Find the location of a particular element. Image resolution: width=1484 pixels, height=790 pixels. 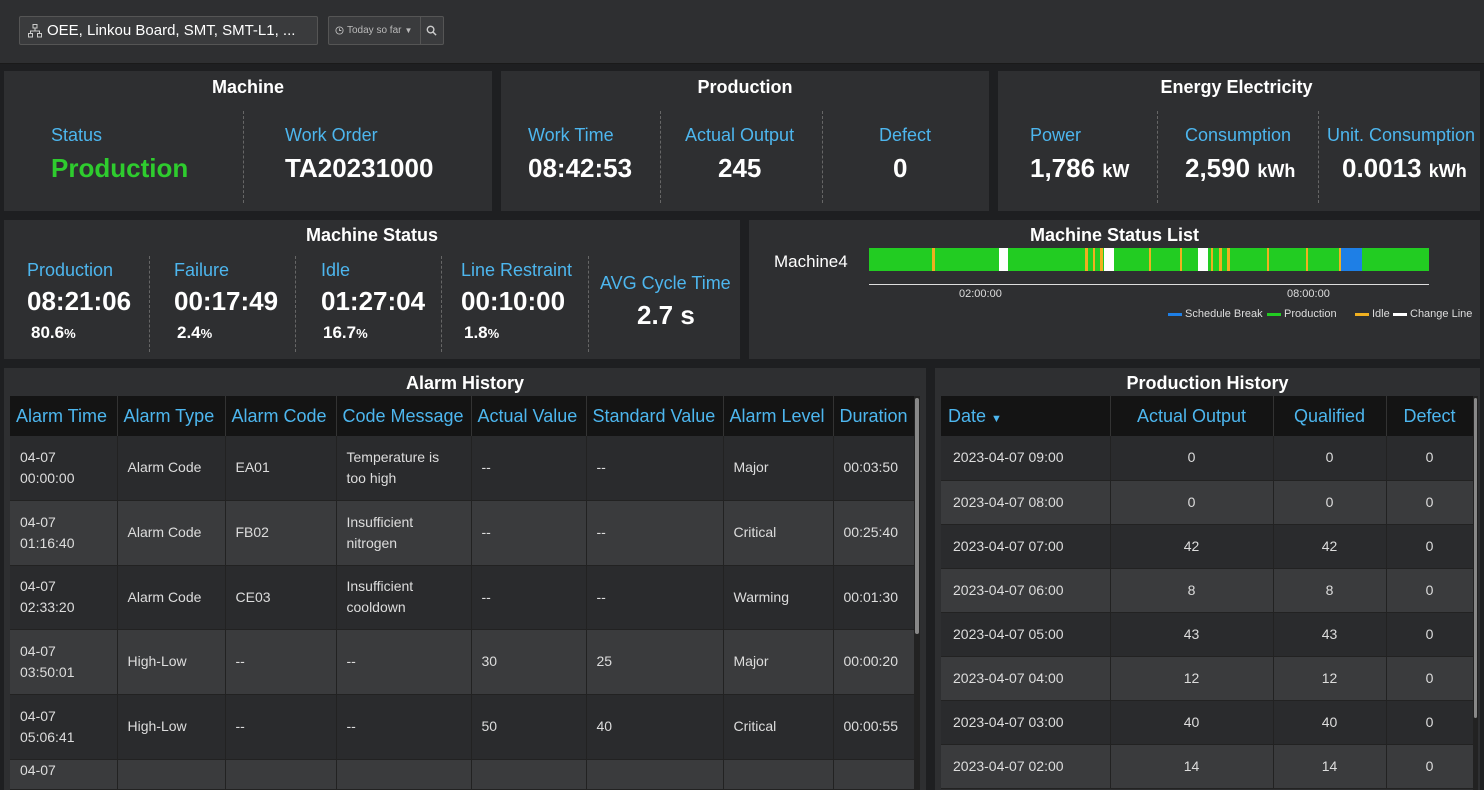

avg-cycle-value: 2.7 s is located at coordinates (666, 315).